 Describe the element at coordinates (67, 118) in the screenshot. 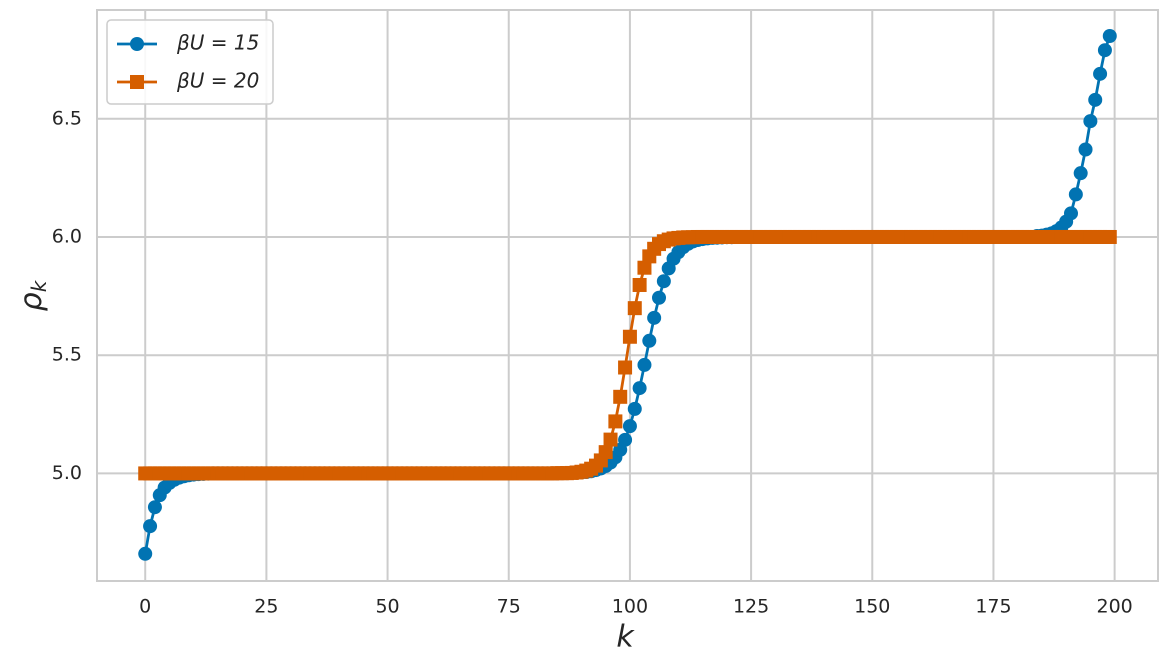

I see `y-tick-label: 6.5` at that location.